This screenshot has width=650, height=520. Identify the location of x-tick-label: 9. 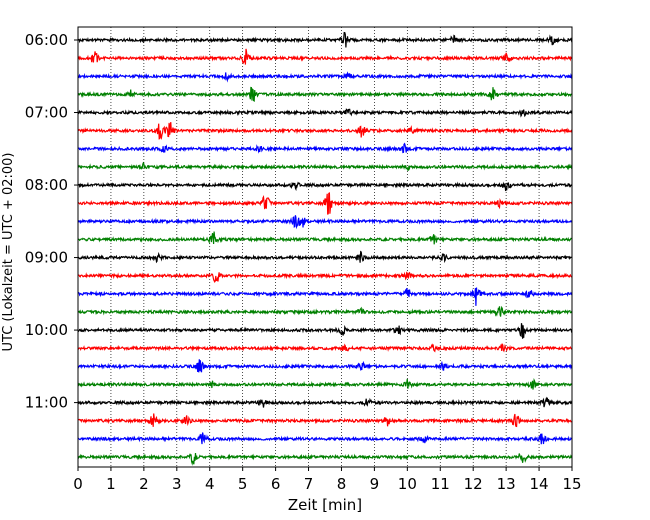
(375, 484).